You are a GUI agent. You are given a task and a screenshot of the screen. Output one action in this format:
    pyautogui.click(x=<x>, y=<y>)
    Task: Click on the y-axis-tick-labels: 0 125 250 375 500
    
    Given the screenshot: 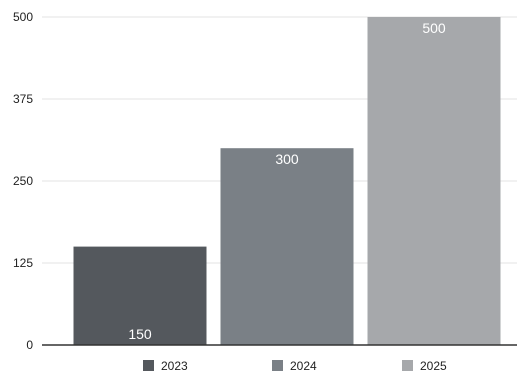 What is the action you would take?
    pyautogui.click(x=23, y=181)
    